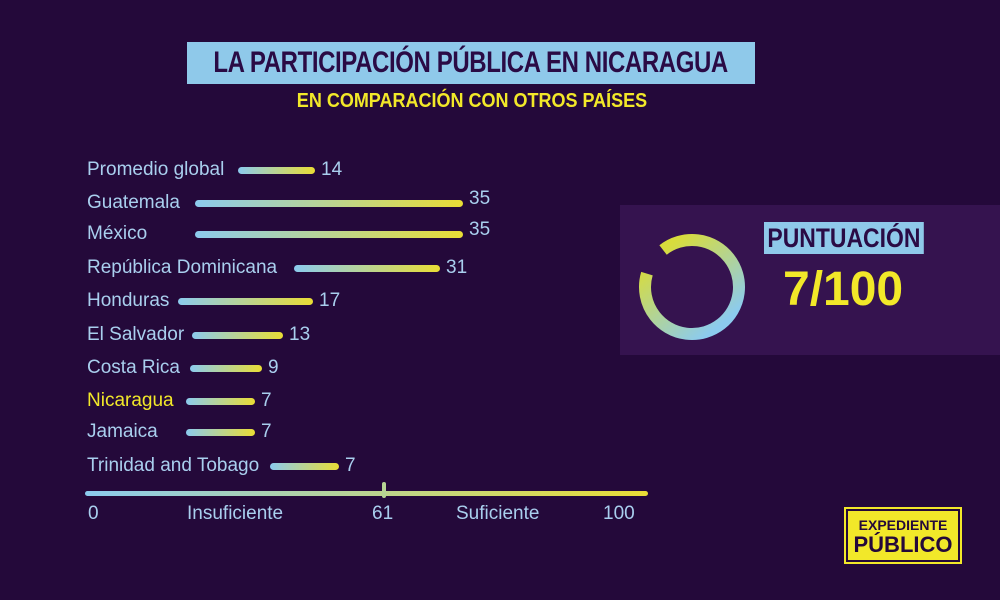 Image resolution: width=1000 pixels, height=600 pixels. What do you see at coordinates (843, 289) in the screenshot?
I see `score-value: 7/100` at bounding box center [843, 289].